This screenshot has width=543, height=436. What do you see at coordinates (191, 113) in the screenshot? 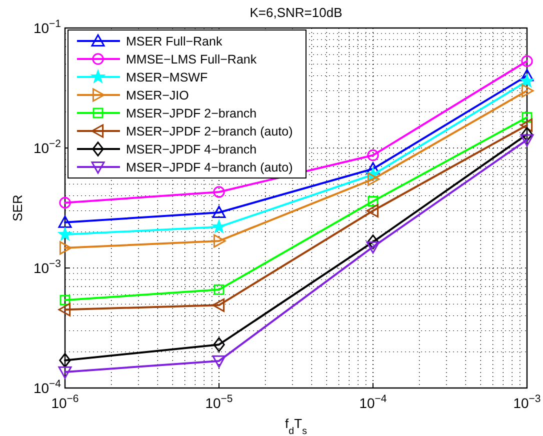
I see `legend-label: MSER−JPDF 2−branch` at bounding box center [191, 113].